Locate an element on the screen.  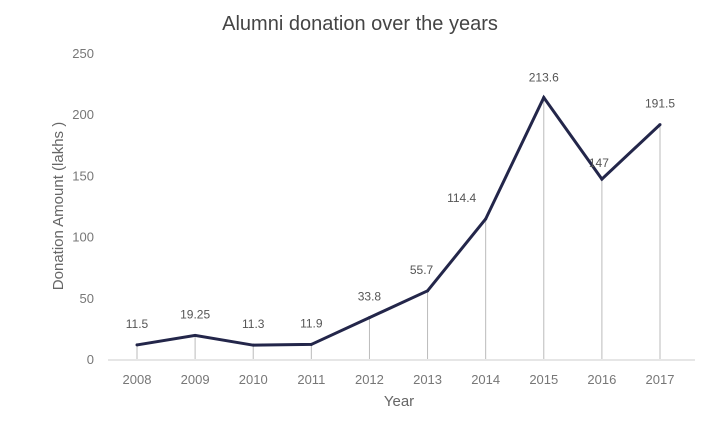
data-label: 147 is located at coordinates (599, 163).